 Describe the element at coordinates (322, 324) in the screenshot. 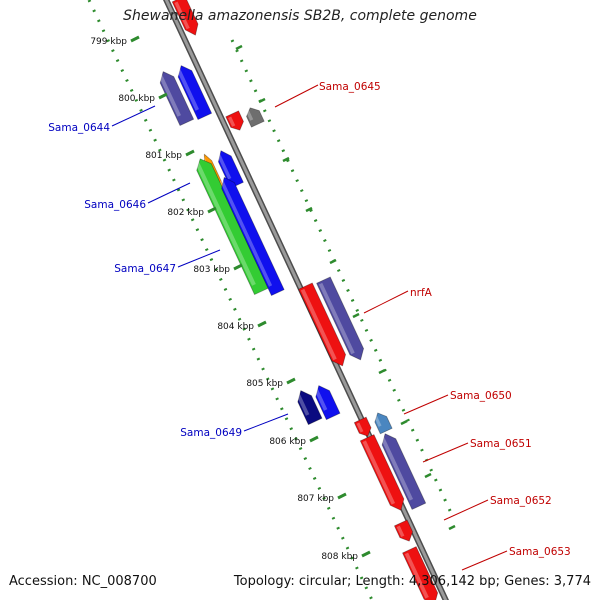

I see `cds-feature-nrfA-a` at that location.